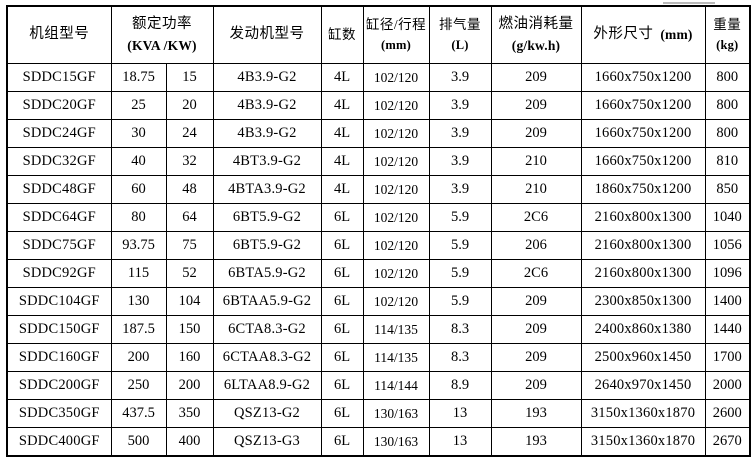 The width and height of the screenshot is (755, 457). What do you see at coordinates (138, 133) in the screenshot?
I see `cell-kva: 30` at bounding box center [138, 133].